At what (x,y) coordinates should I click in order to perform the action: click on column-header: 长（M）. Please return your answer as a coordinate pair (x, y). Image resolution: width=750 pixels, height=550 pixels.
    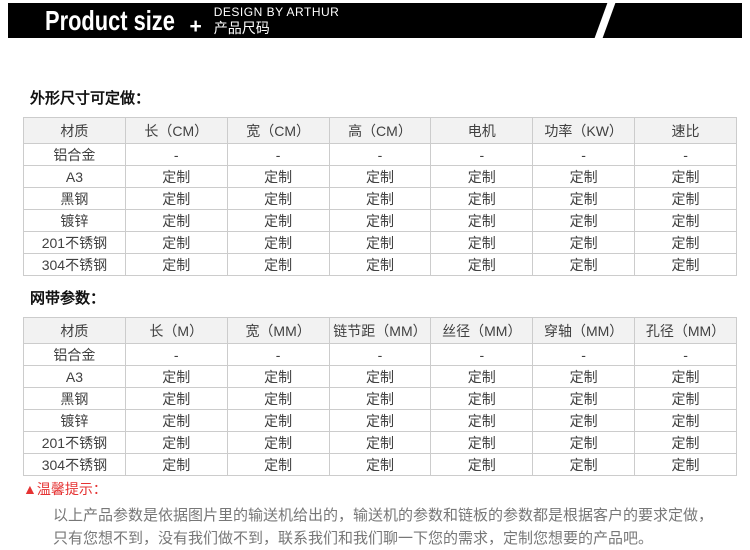
    Looking at the image, I should click on (176, 330).